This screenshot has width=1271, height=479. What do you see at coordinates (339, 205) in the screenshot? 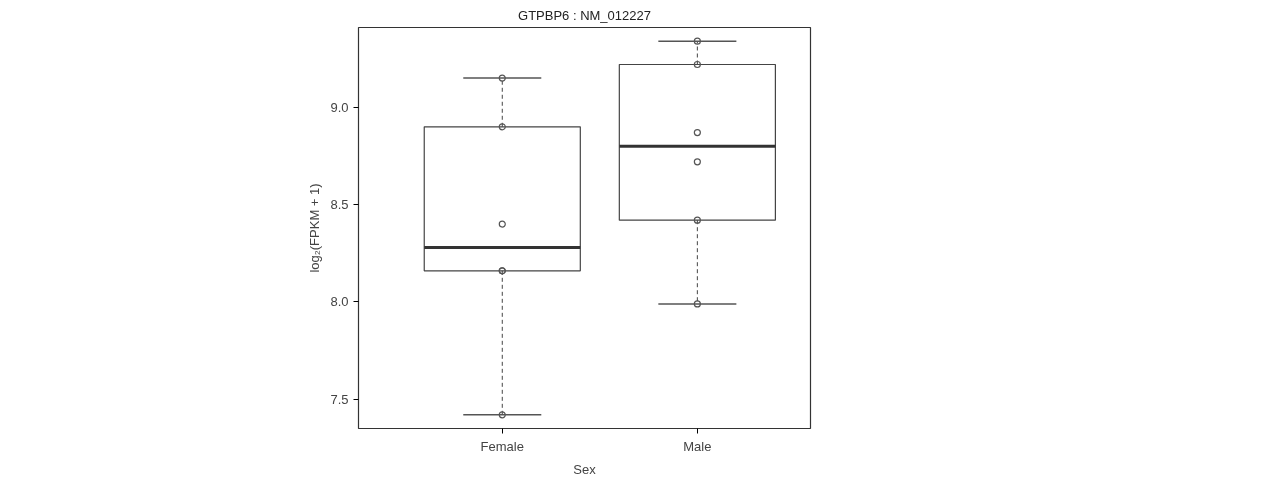
I see `y-tick-label: 8.5` at bounding box center [339, 205].